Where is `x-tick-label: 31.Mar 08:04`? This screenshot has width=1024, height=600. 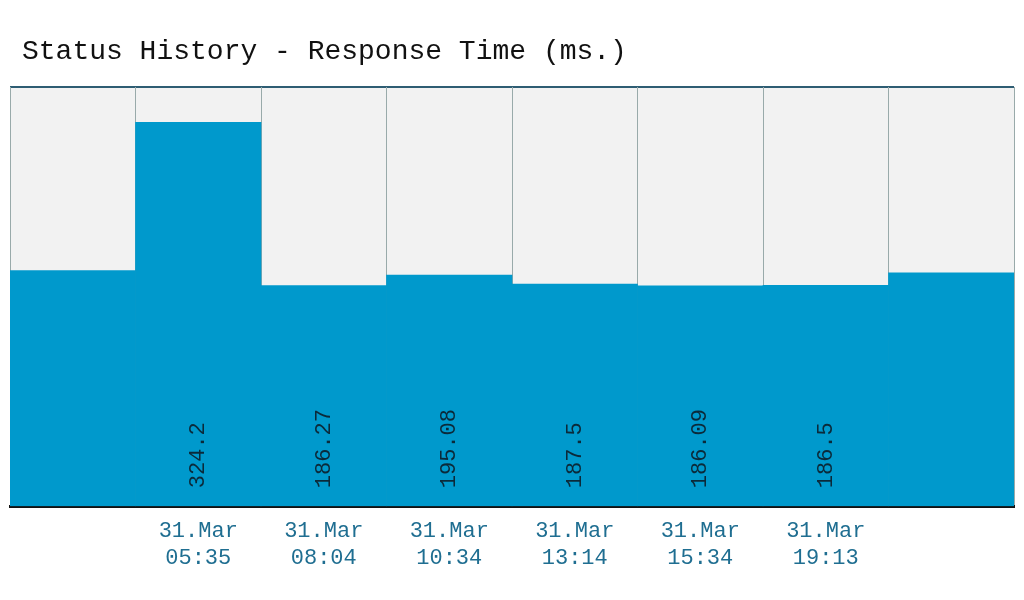
x-tick-label: 31.Mar 08:04 is located at coordinates (324, 545).